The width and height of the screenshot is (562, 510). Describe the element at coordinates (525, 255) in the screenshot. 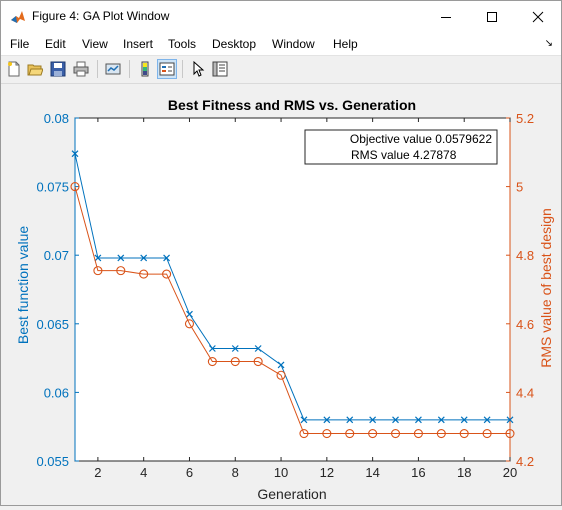

I see `right-y-tick-label: 4.8` at that location.